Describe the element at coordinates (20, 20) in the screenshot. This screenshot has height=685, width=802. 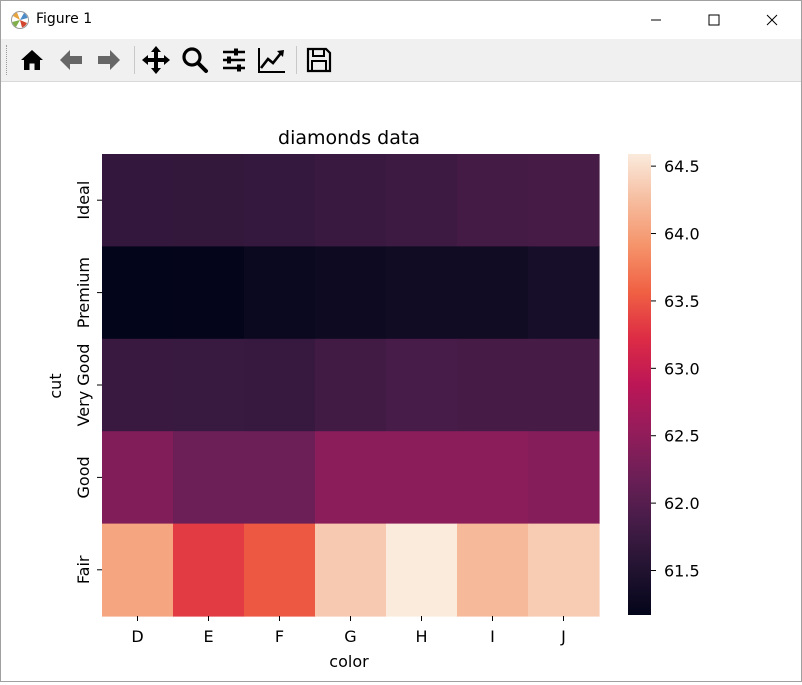
I see `matplotlib-logo-icon` at that location.